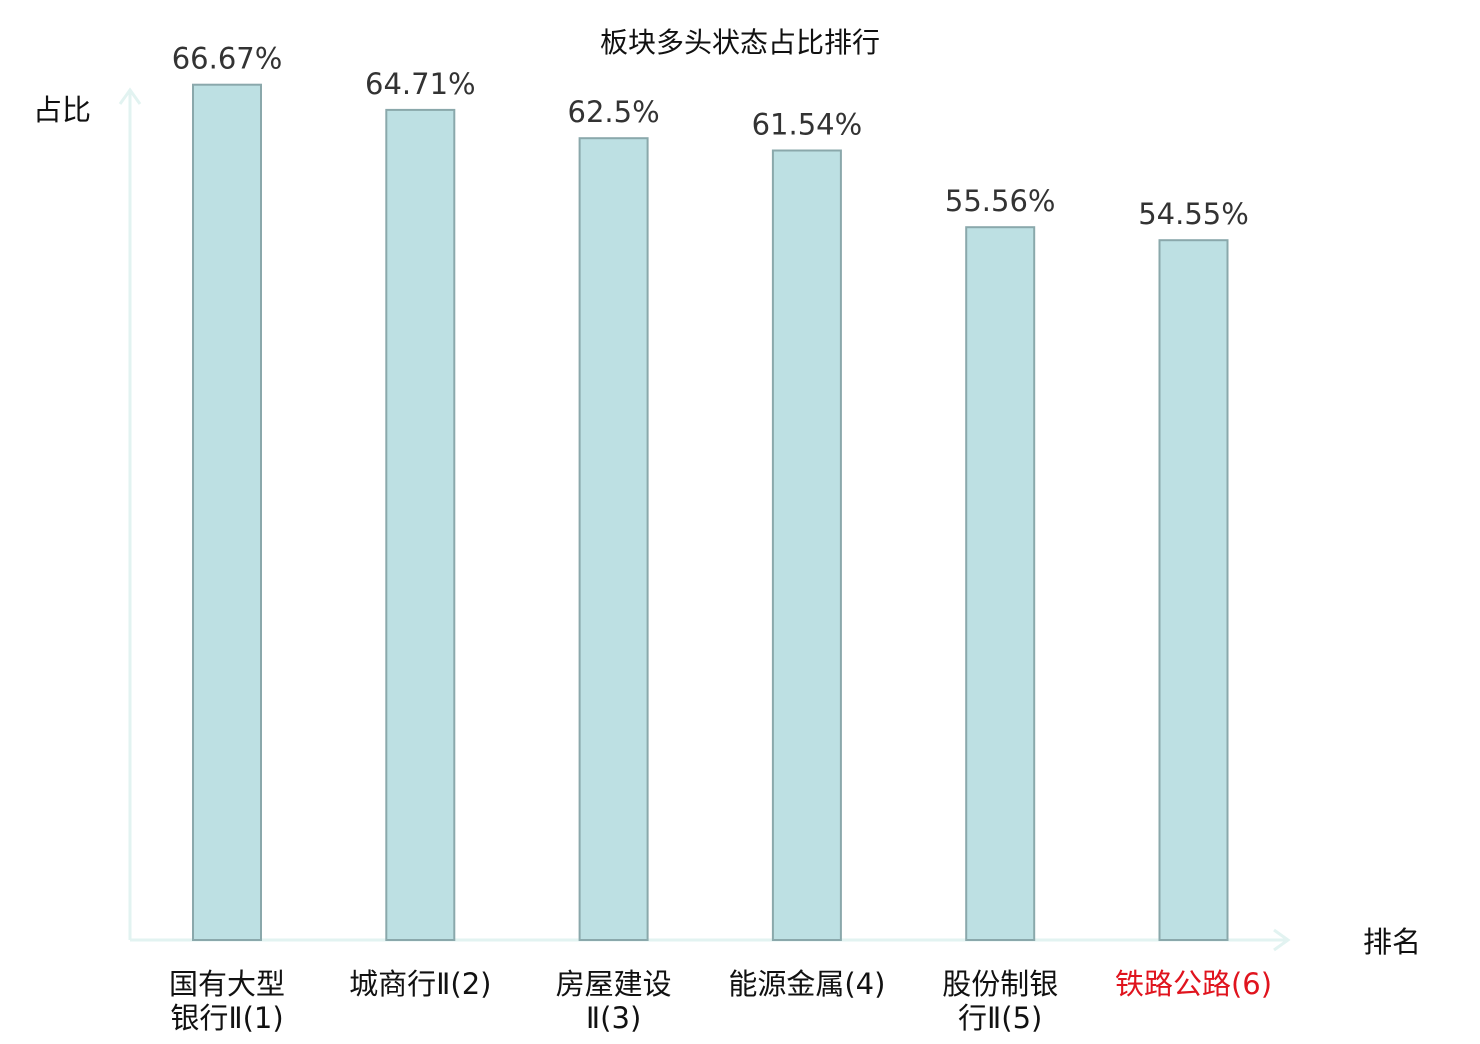  Describe the element at coordinates (1000, 1018) in the screenshot. I see `x-tick-label-5-line-2: 行Ⅱ(5)` at that location.